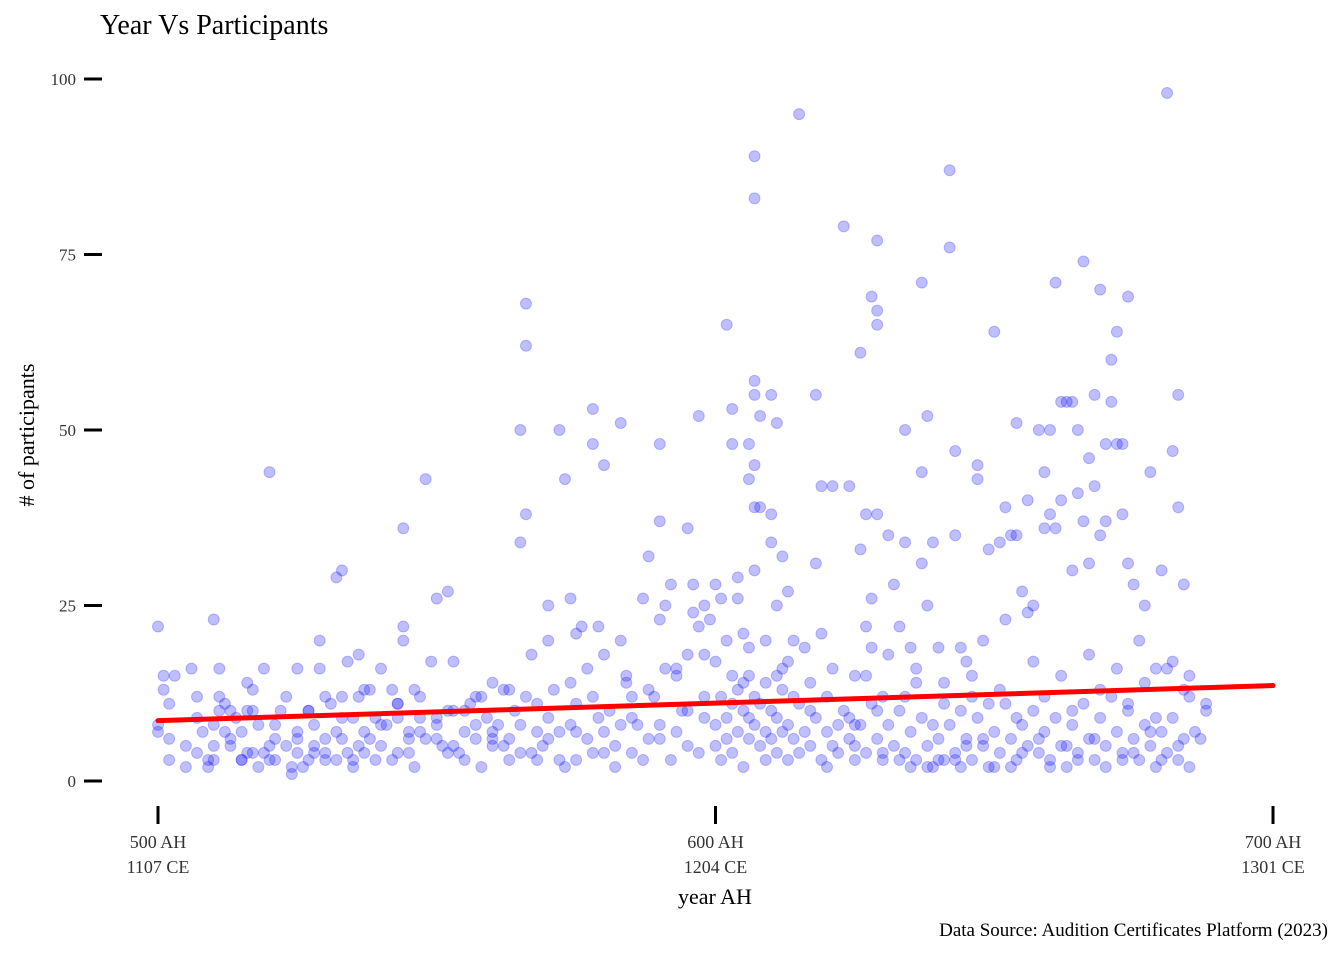 The height and width of the screenshot is (960, 1344). What do you see at coordinates (716, 867) in the screenshot?
I see `x-tick-label-ce: 1204 CE` at bounding box center [716, 867].